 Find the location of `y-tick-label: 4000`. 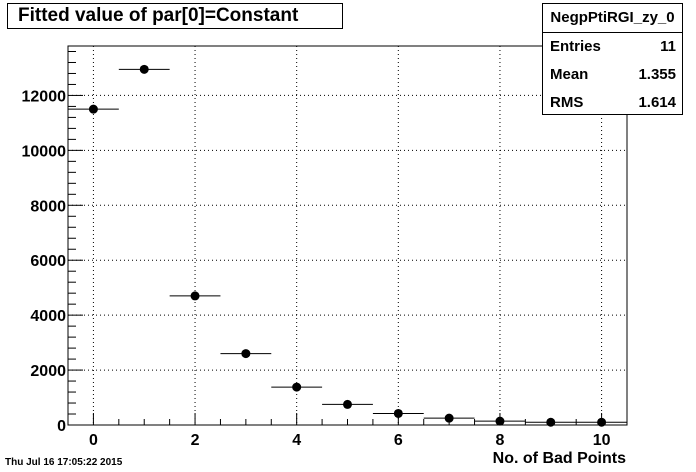

y-tick-label: 4000 is located at coordinates (48, 316).